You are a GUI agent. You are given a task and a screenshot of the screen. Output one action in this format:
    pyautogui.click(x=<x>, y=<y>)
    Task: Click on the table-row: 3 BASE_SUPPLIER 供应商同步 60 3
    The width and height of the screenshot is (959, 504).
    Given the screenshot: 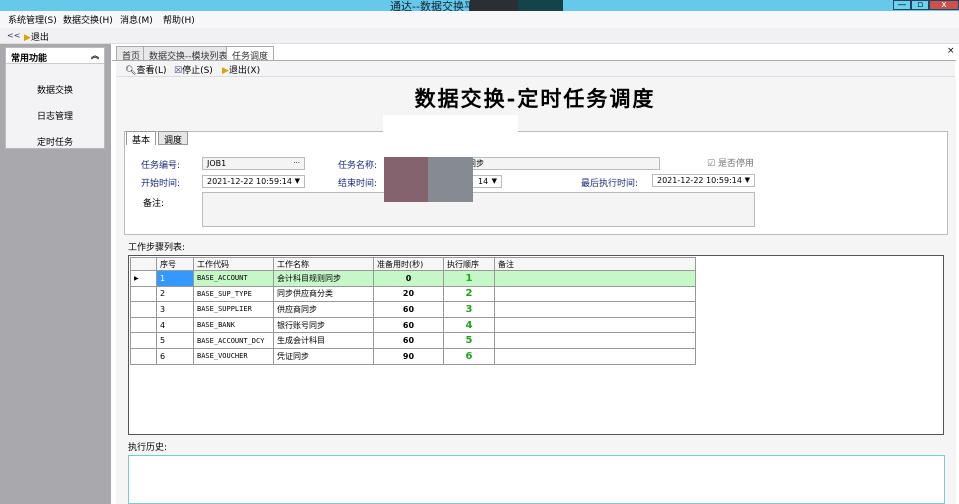 What is the action you would take?
    pyautogui.click(x=413, y=309)
    